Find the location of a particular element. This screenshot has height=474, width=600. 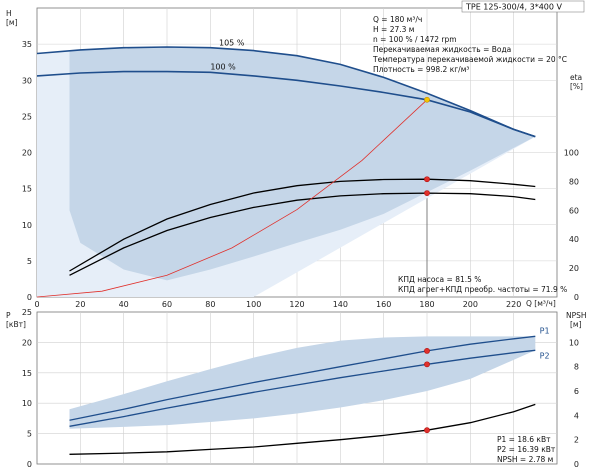

series-line-100- is located at coordinates (286, 104).